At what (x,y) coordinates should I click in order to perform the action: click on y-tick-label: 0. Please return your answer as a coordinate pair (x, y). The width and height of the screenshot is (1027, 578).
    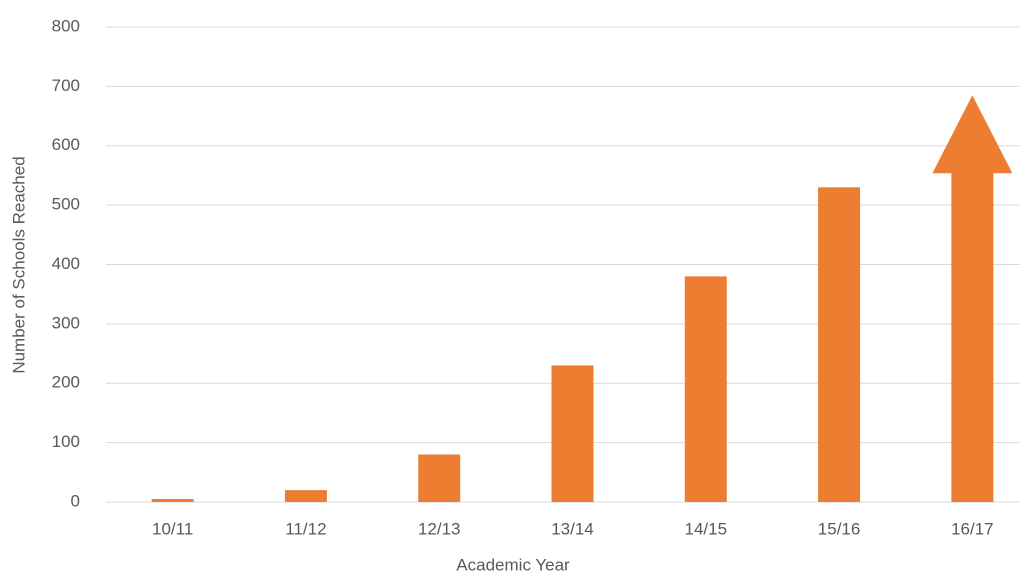
    Looking at the image, I should click on (75, 500).